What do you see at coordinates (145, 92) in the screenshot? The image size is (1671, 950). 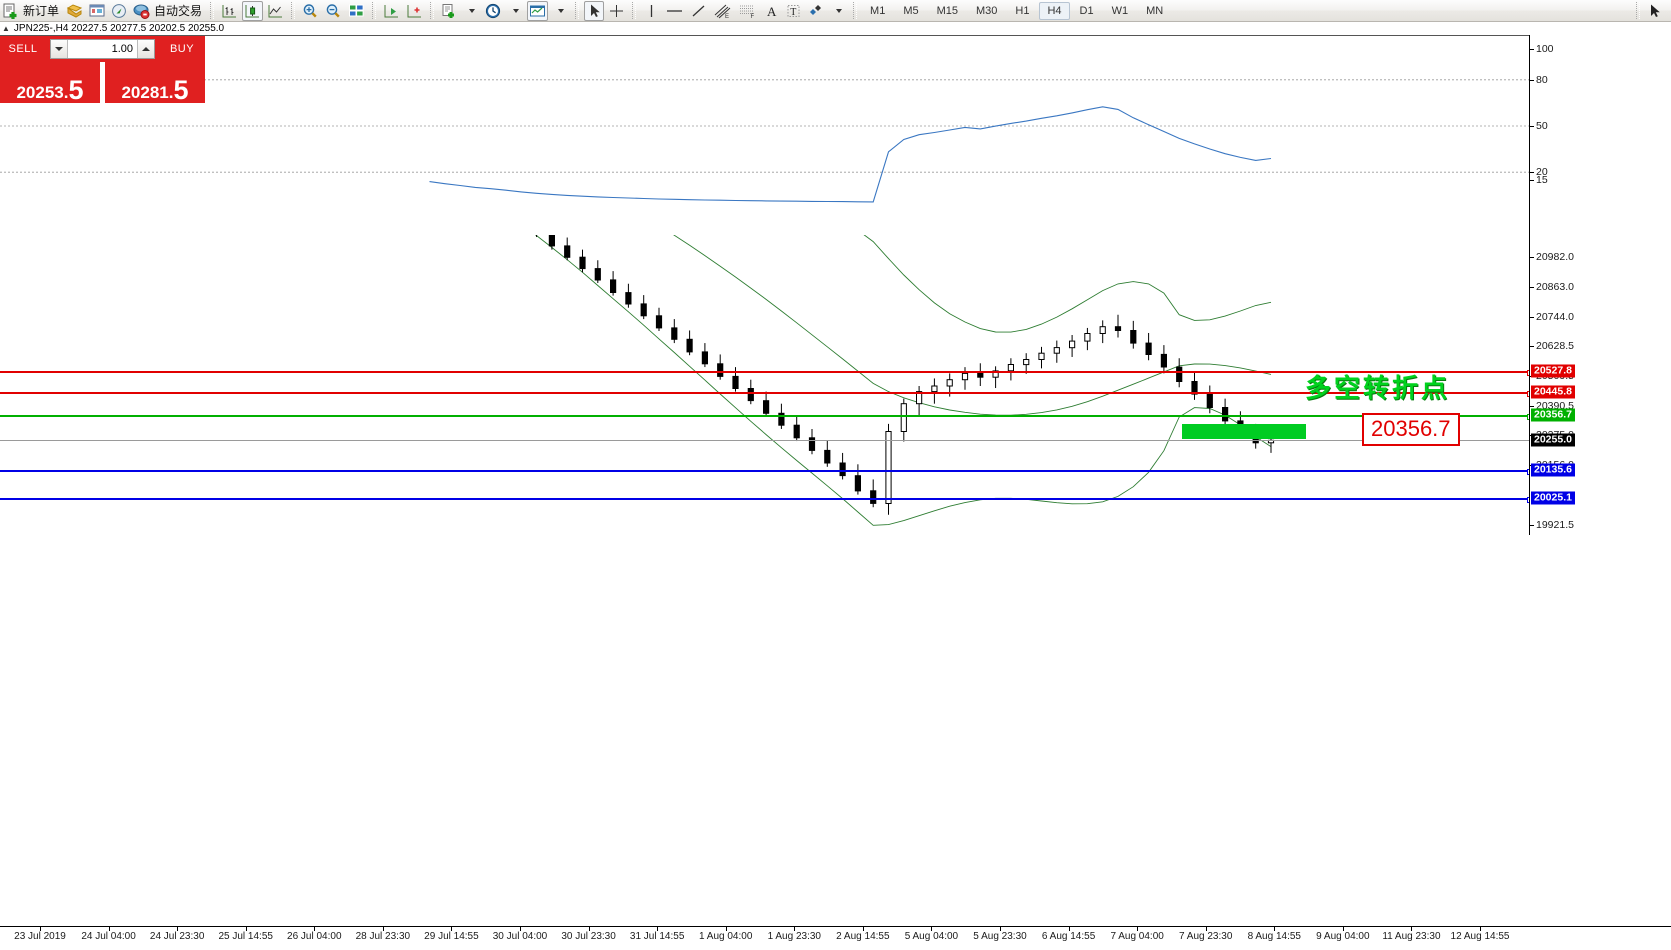 I see `buy-price-integer: 20281` at bounding box center [145, 92].